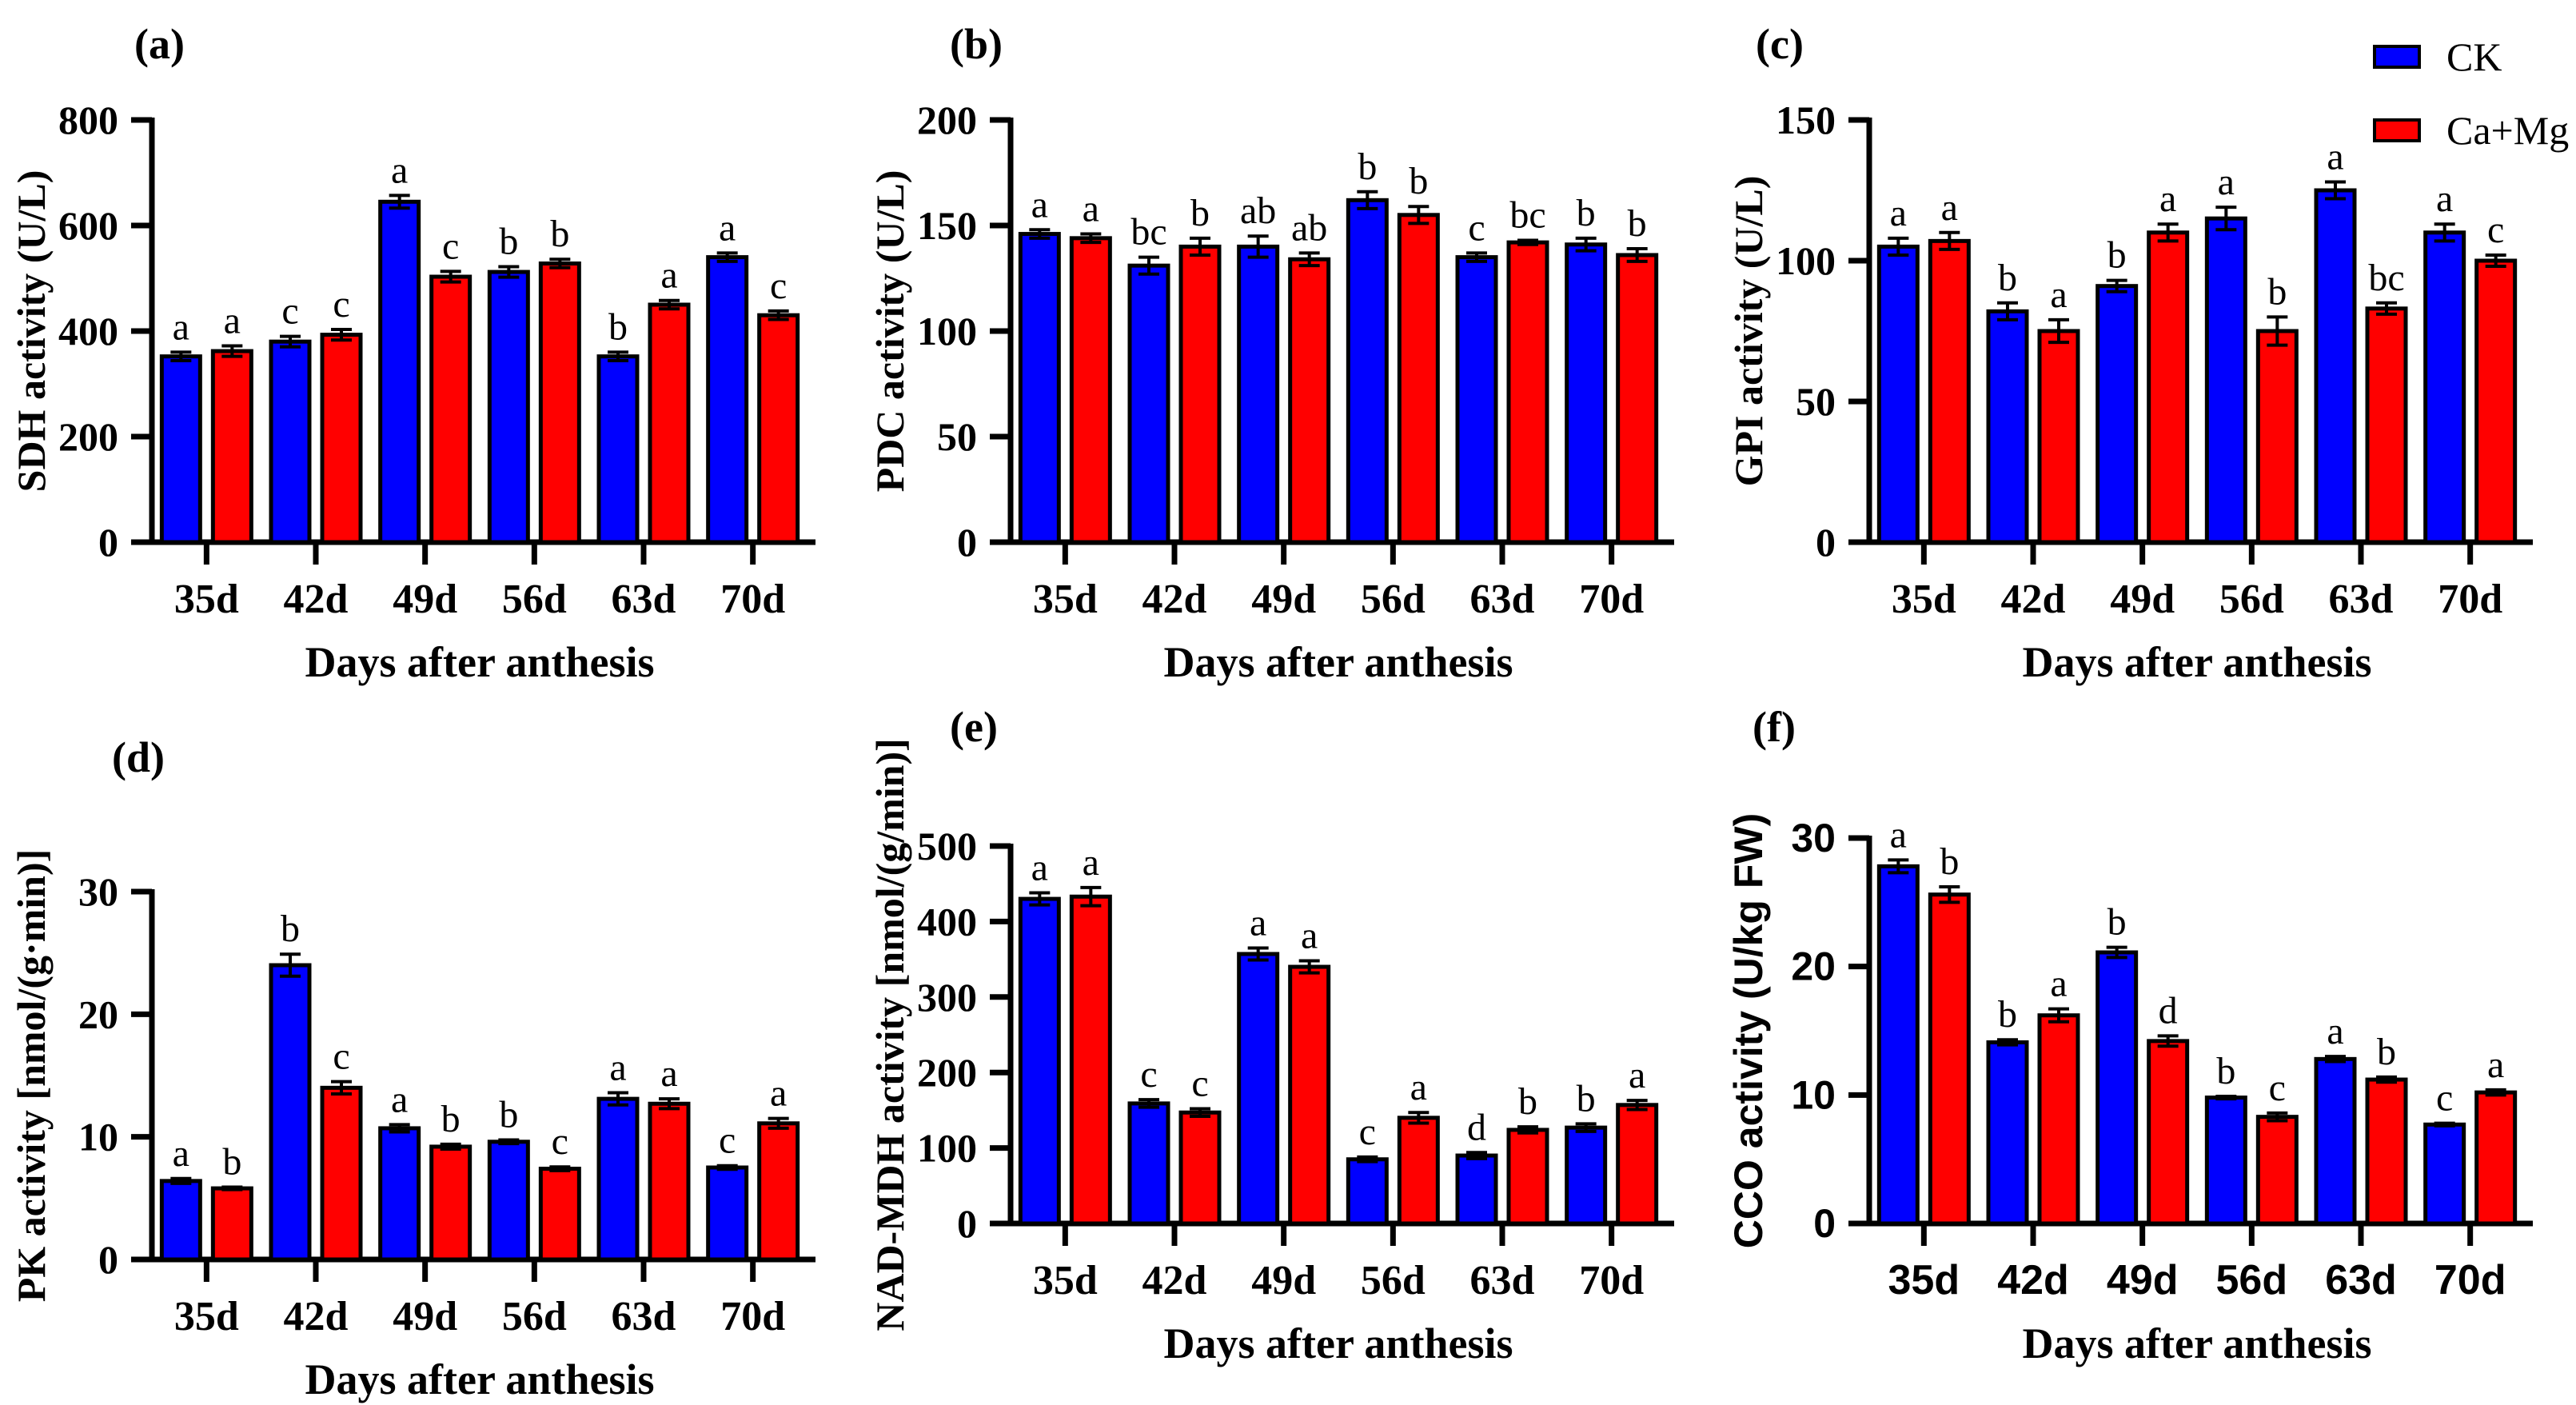 This screenshot has height=1405, width=2576. What do you see at coordinates (88, 436) in the screenshot?
I see `y-tick-label: 200` at bounding box center [88, 436].